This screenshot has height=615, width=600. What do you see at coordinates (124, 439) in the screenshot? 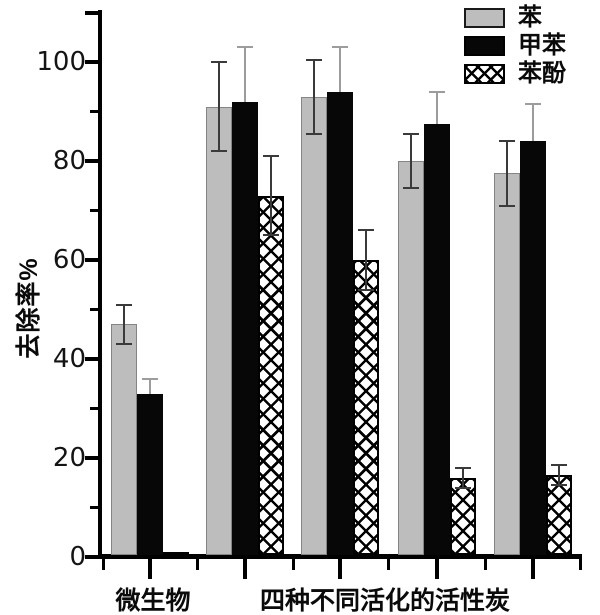
I see `bar-苯-group1` at bounding box center [124, 439].